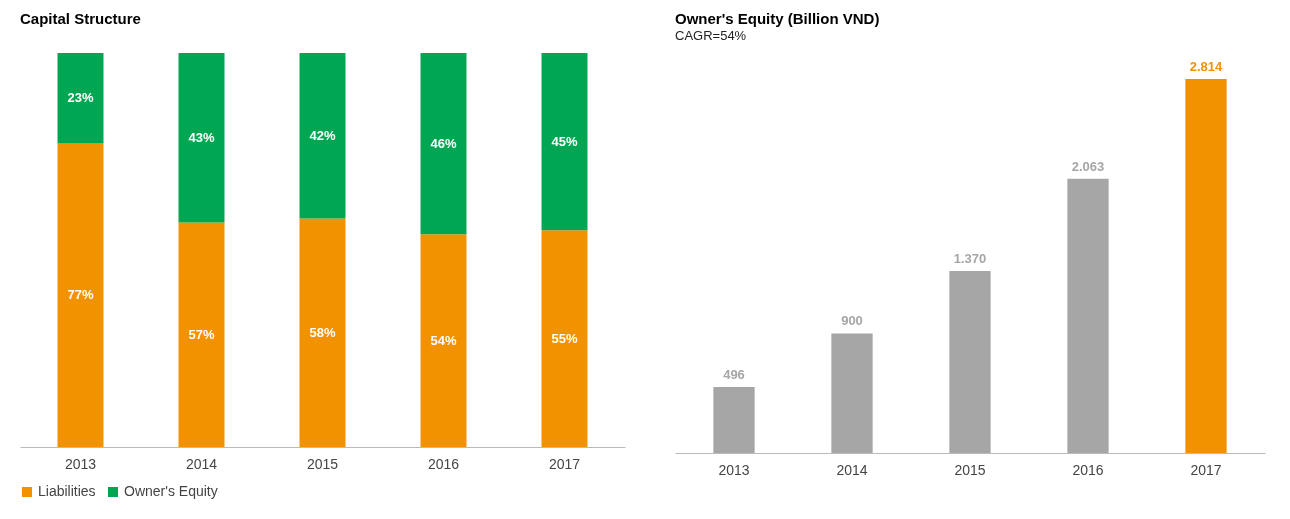  Describe the element at coordinates (852, 321) in the screenshot. I see `data-label: 900` at that location.